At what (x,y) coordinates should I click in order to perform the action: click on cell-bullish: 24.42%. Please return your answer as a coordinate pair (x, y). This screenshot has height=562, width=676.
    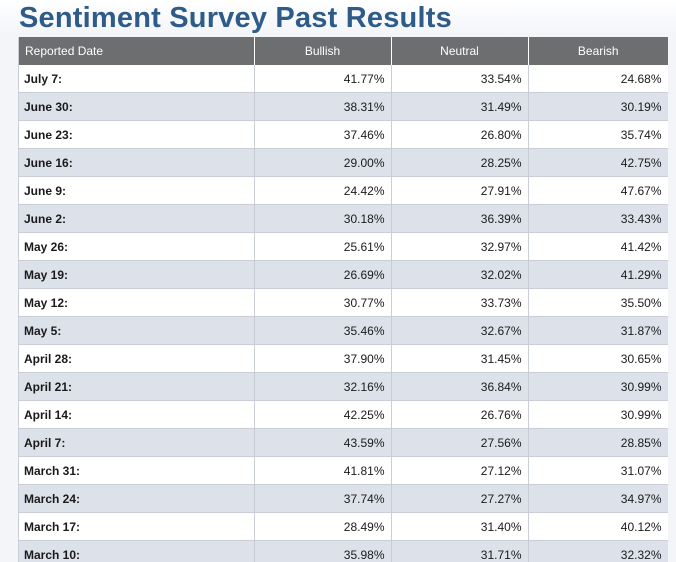
    Looking at the image, I should click on (323, 190).